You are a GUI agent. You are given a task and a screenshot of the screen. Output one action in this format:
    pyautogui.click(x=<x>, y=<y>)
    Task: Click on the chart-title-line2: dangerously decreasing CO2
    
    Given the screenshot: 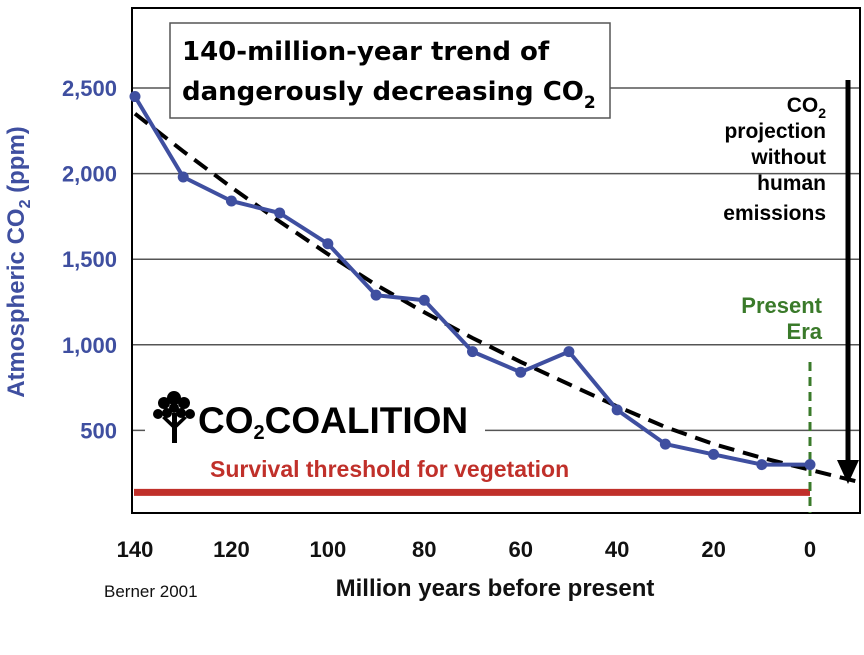 What is the action you would take?
    pyautogui.click(x=389, y=95)
    